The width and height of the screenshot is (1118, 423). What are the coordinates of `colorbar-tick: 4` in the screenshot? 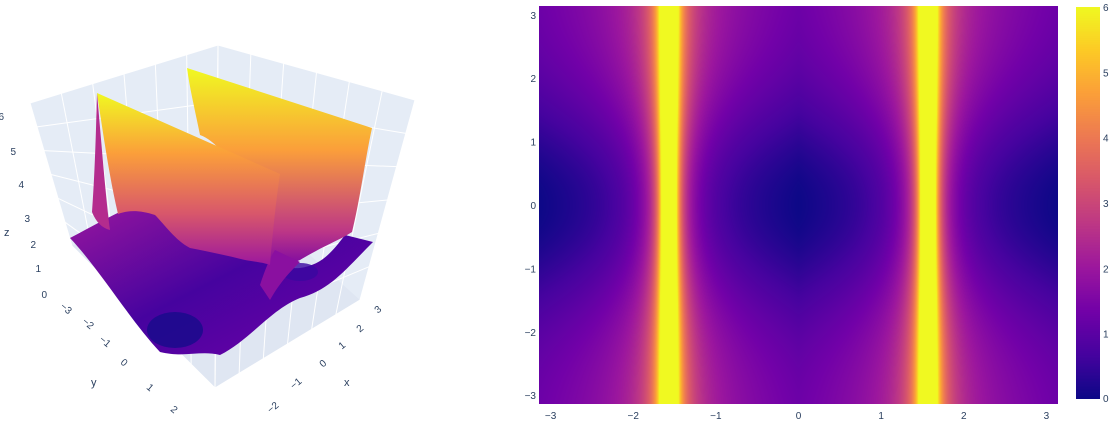 It's located at (1106, 139).